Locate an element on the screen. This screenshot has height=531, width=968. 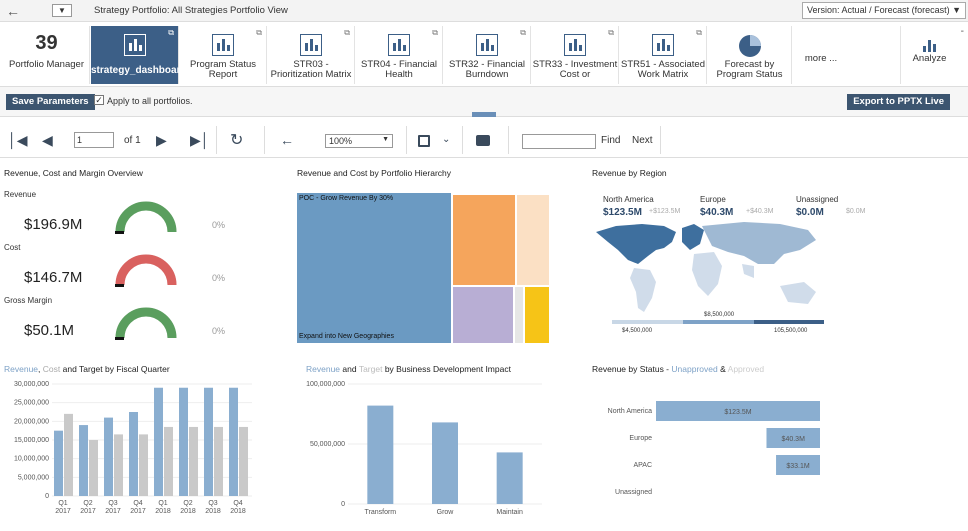
back-icon: ← is located at coordinates (287, 140).